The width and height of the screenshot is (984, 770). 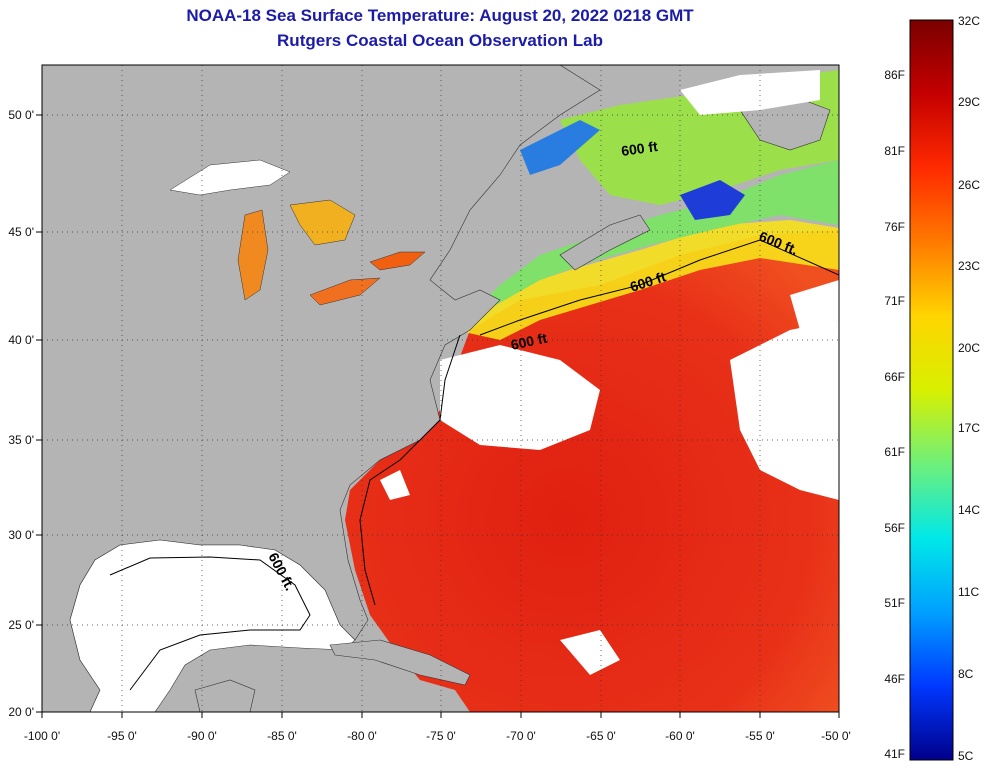 I want to click on fahrenheit-labels: 86F 81F 76F 71F 66F 61F 56F 51F 46F 41F, so click(x=894, y=414).